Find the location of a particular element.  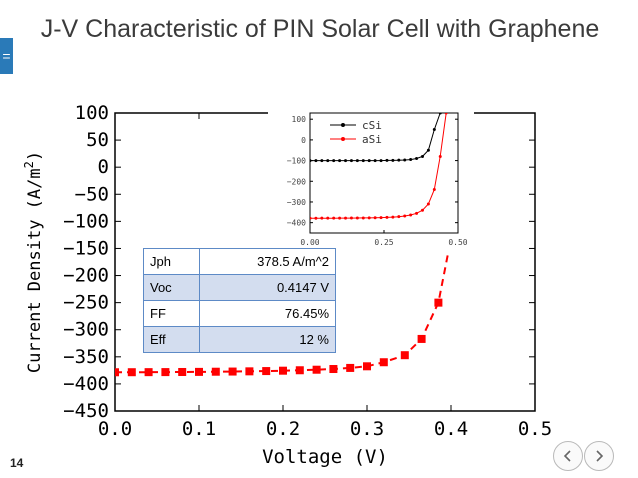

stats-value: 378.5 A/m^2 is located at coordinates (267, 261).